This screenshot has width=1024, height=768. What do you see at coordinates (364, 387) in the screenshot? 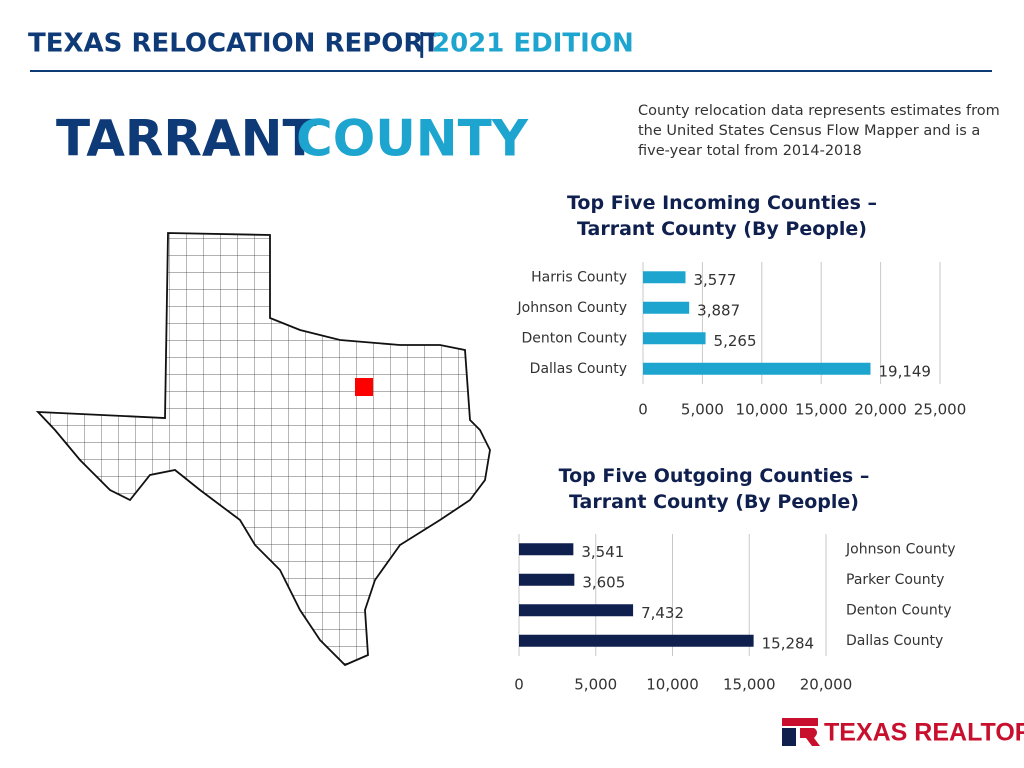
I see `tarrant-highlight` at bounding box center [364, 387].